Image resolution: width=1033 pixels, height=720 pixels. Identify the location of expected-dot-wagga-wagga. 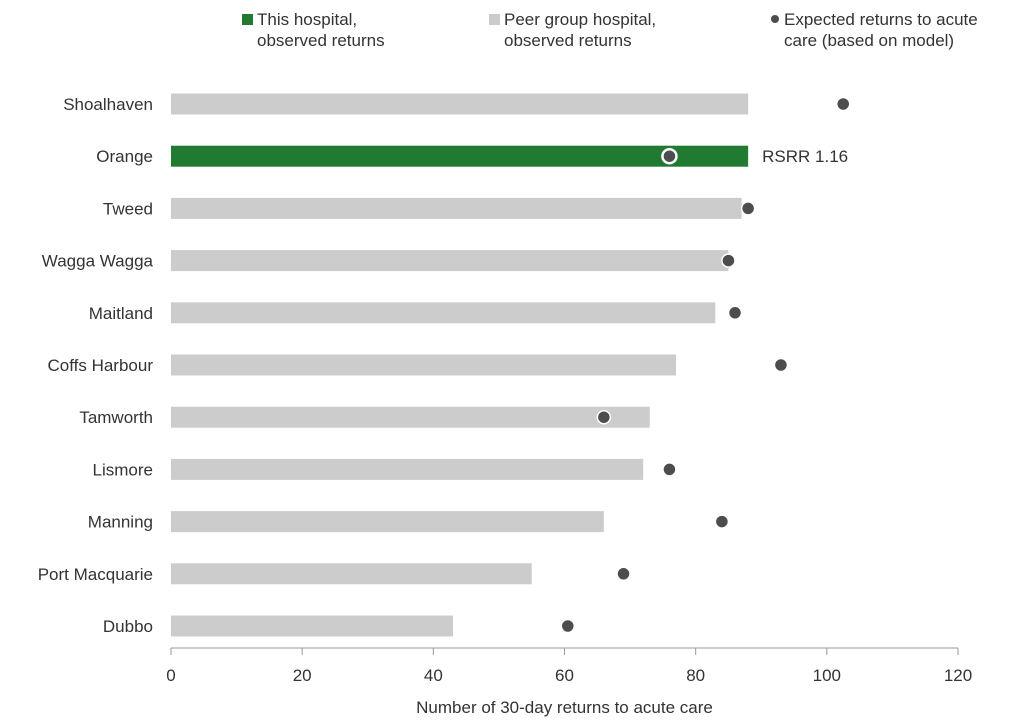
(728, 260).